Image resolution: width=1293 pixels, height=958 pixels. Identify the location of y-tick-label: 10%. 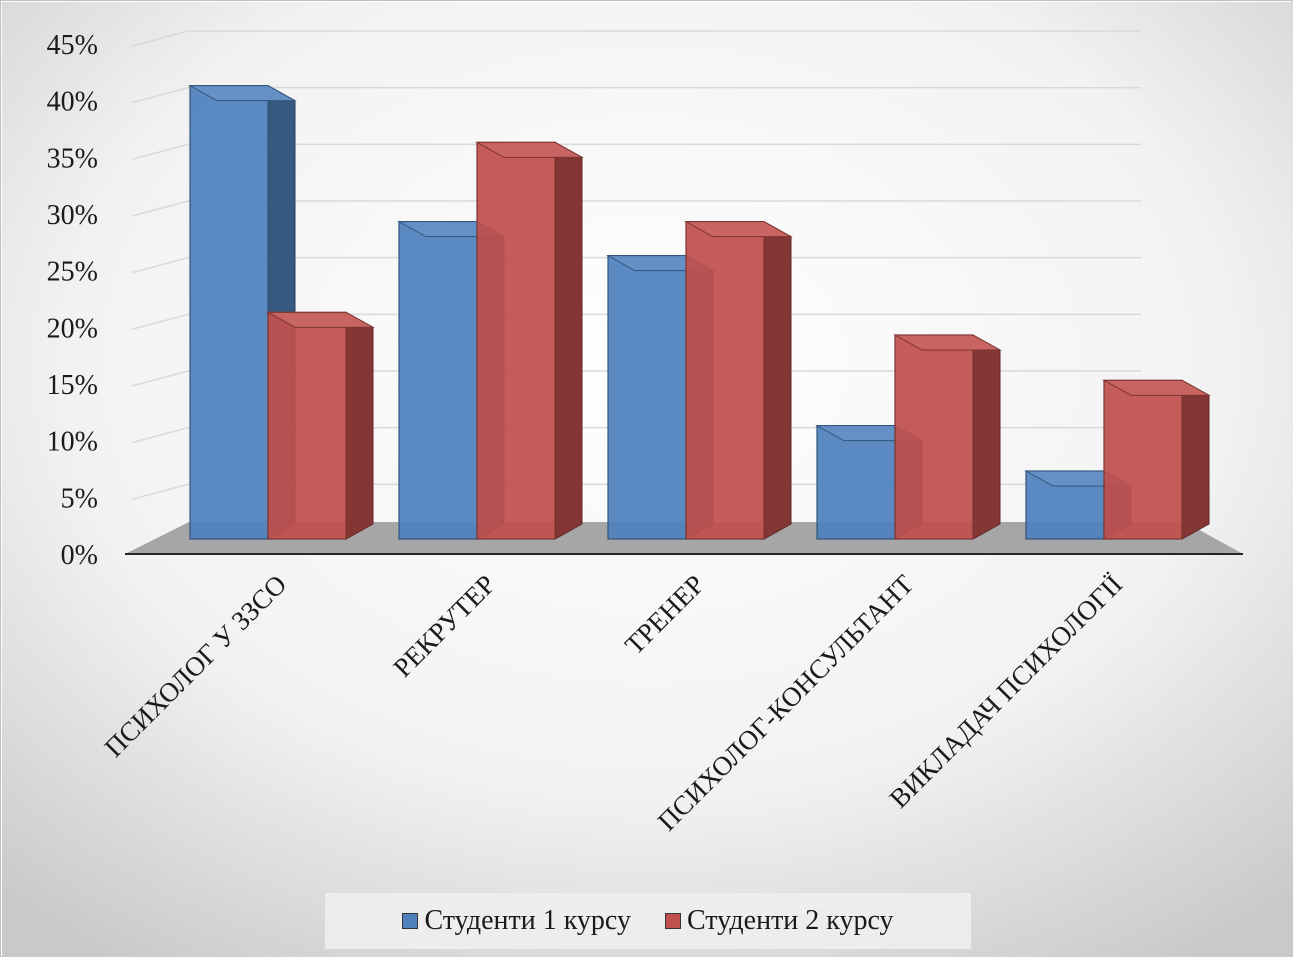
(72, 442).